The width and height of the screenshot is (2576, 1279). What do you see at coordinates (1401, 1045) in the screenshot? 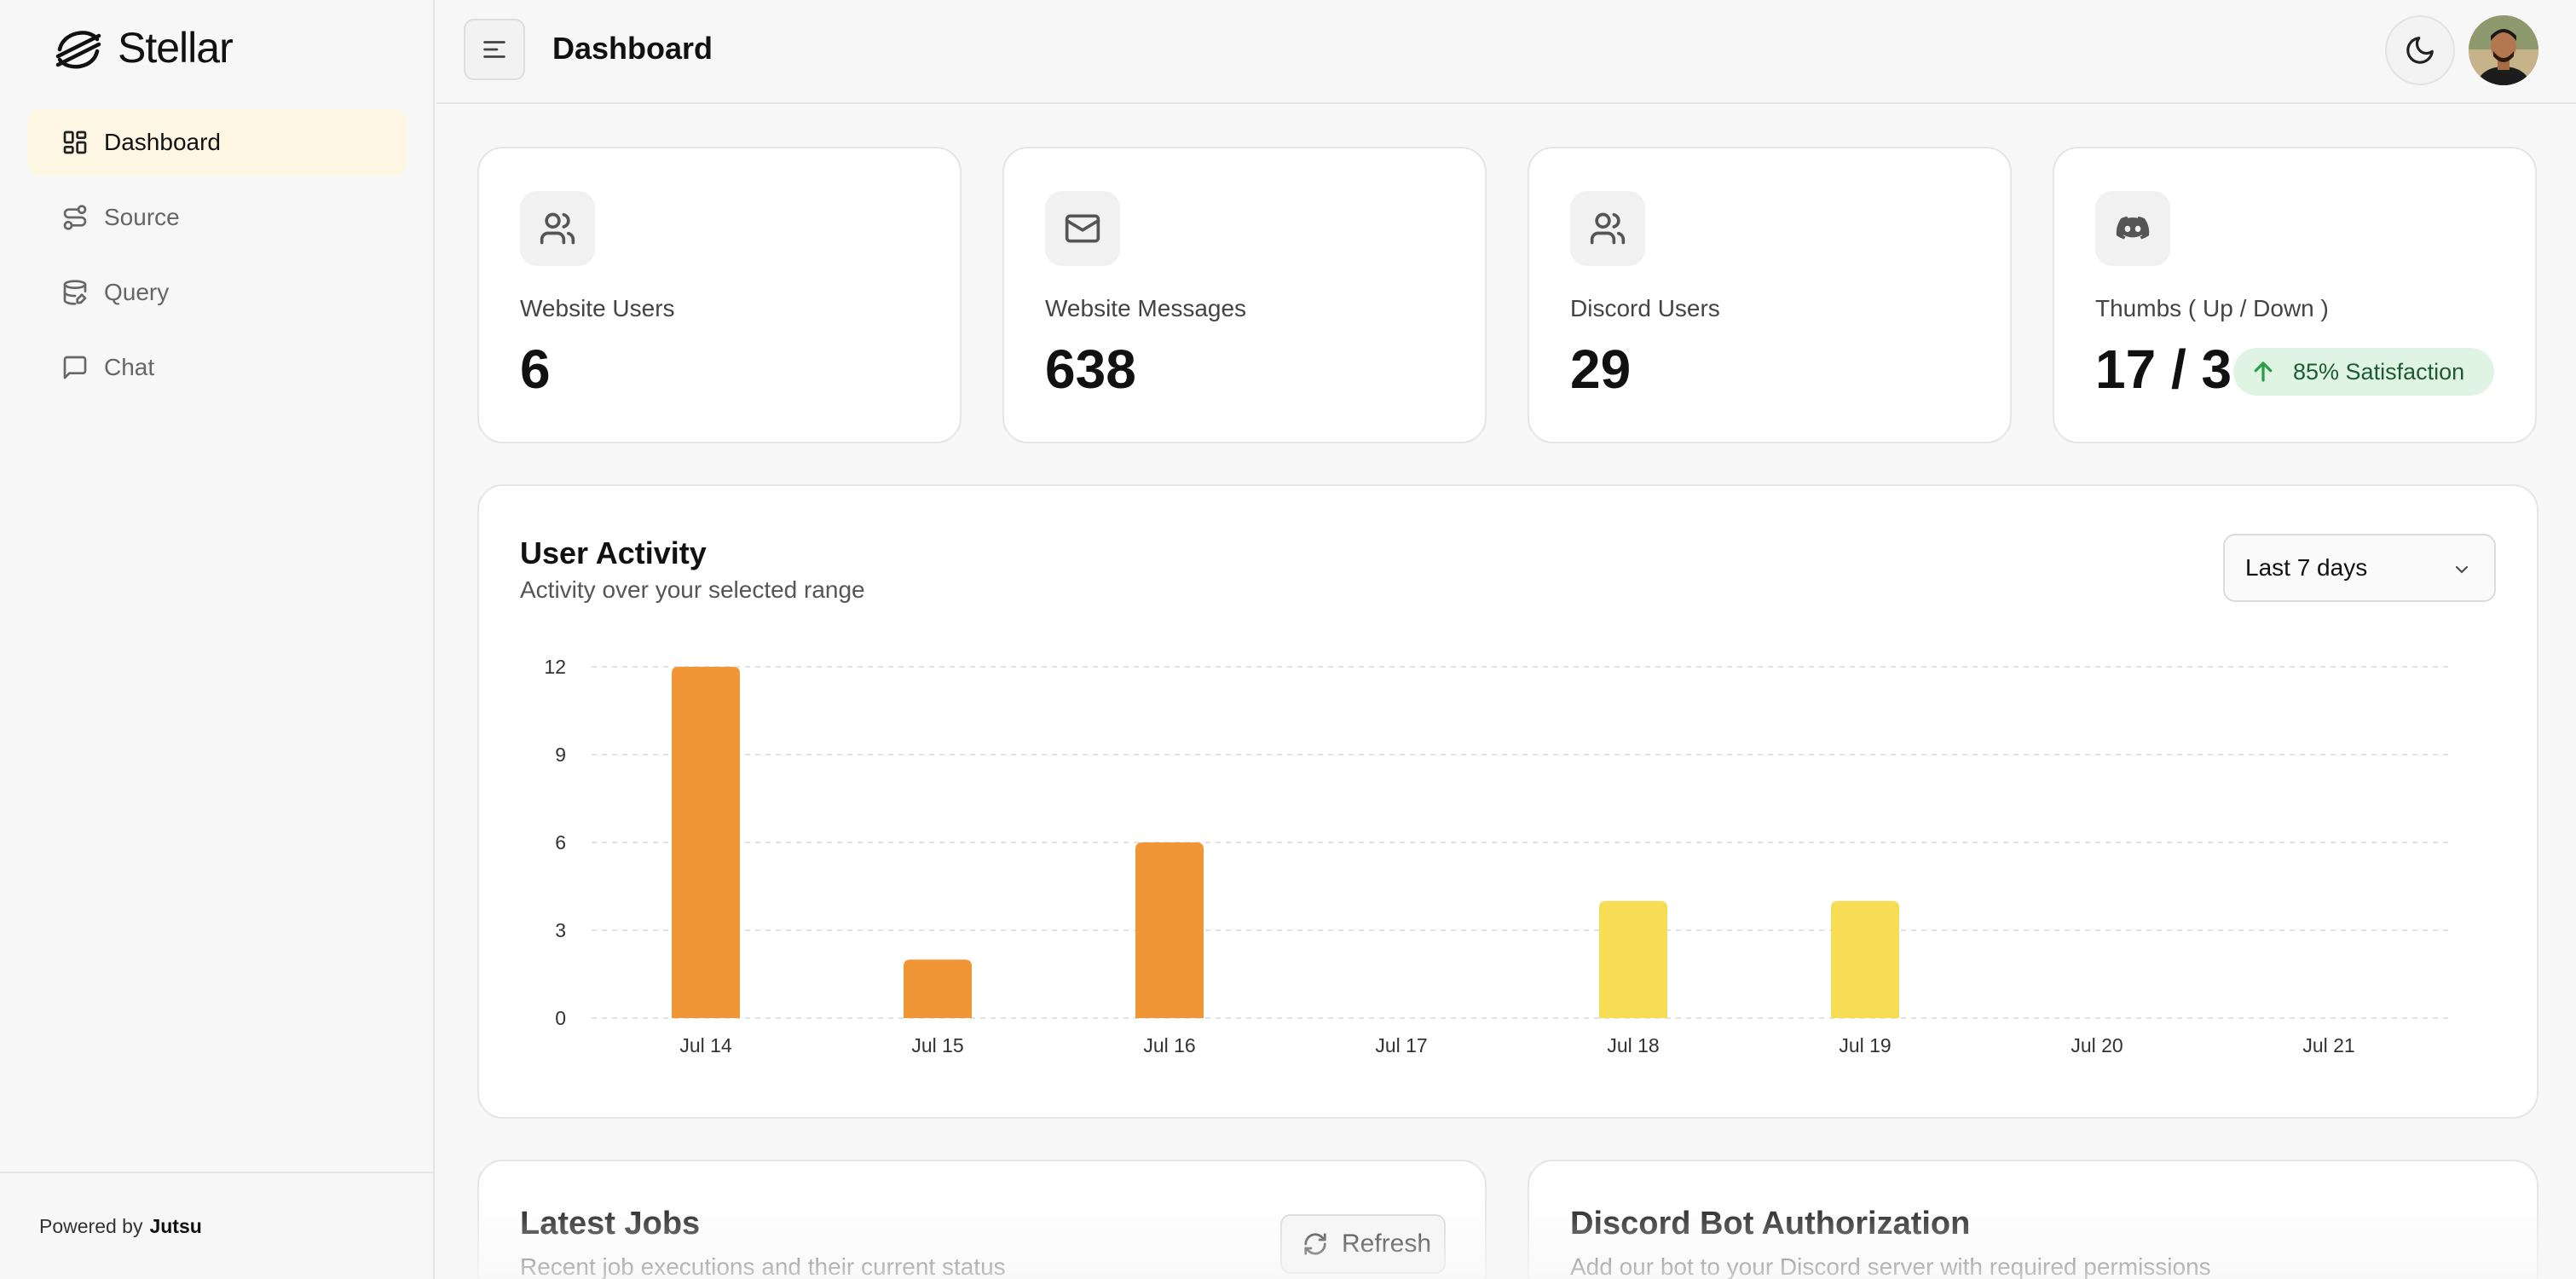
I see `x-tick-label: Jul 17` at bounding box center [1401, 1045].